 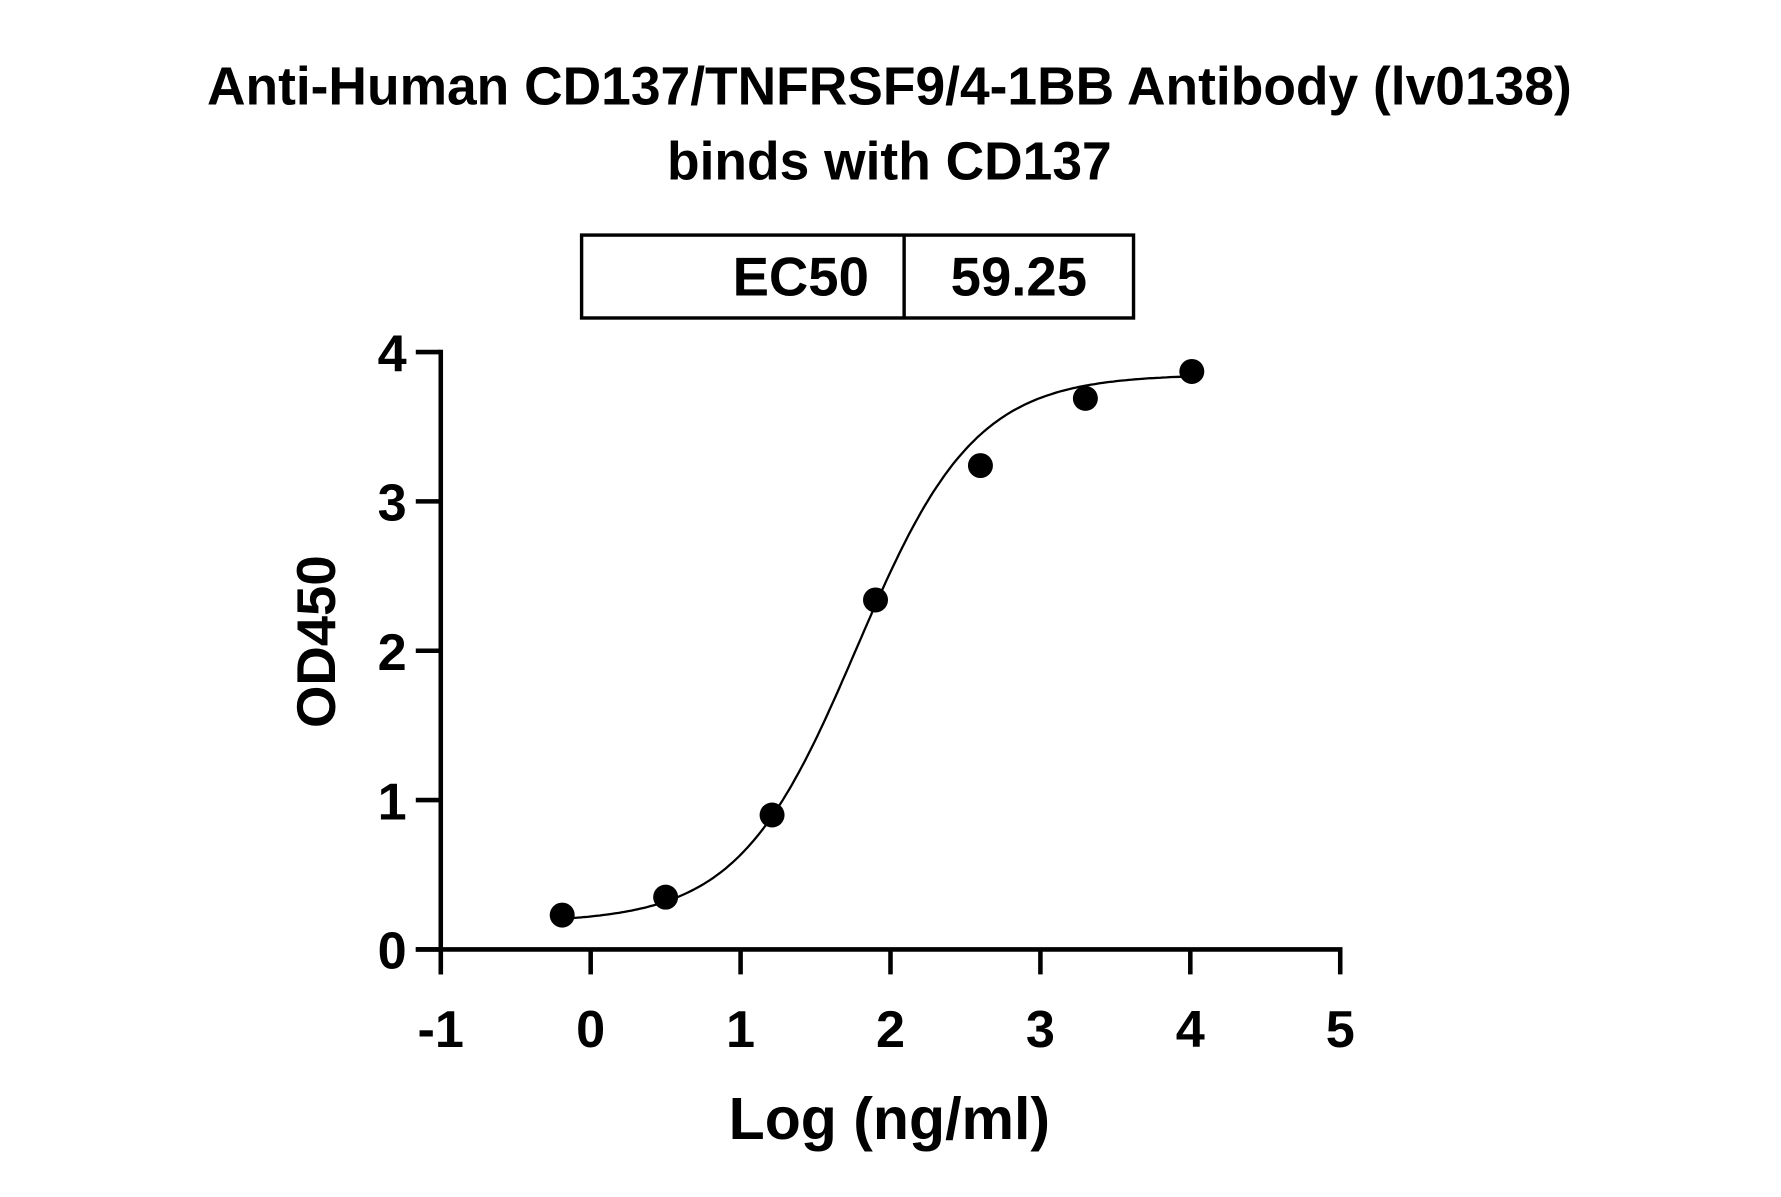 I want to click on y-tick-label: 2, so click(x=392, y=653).